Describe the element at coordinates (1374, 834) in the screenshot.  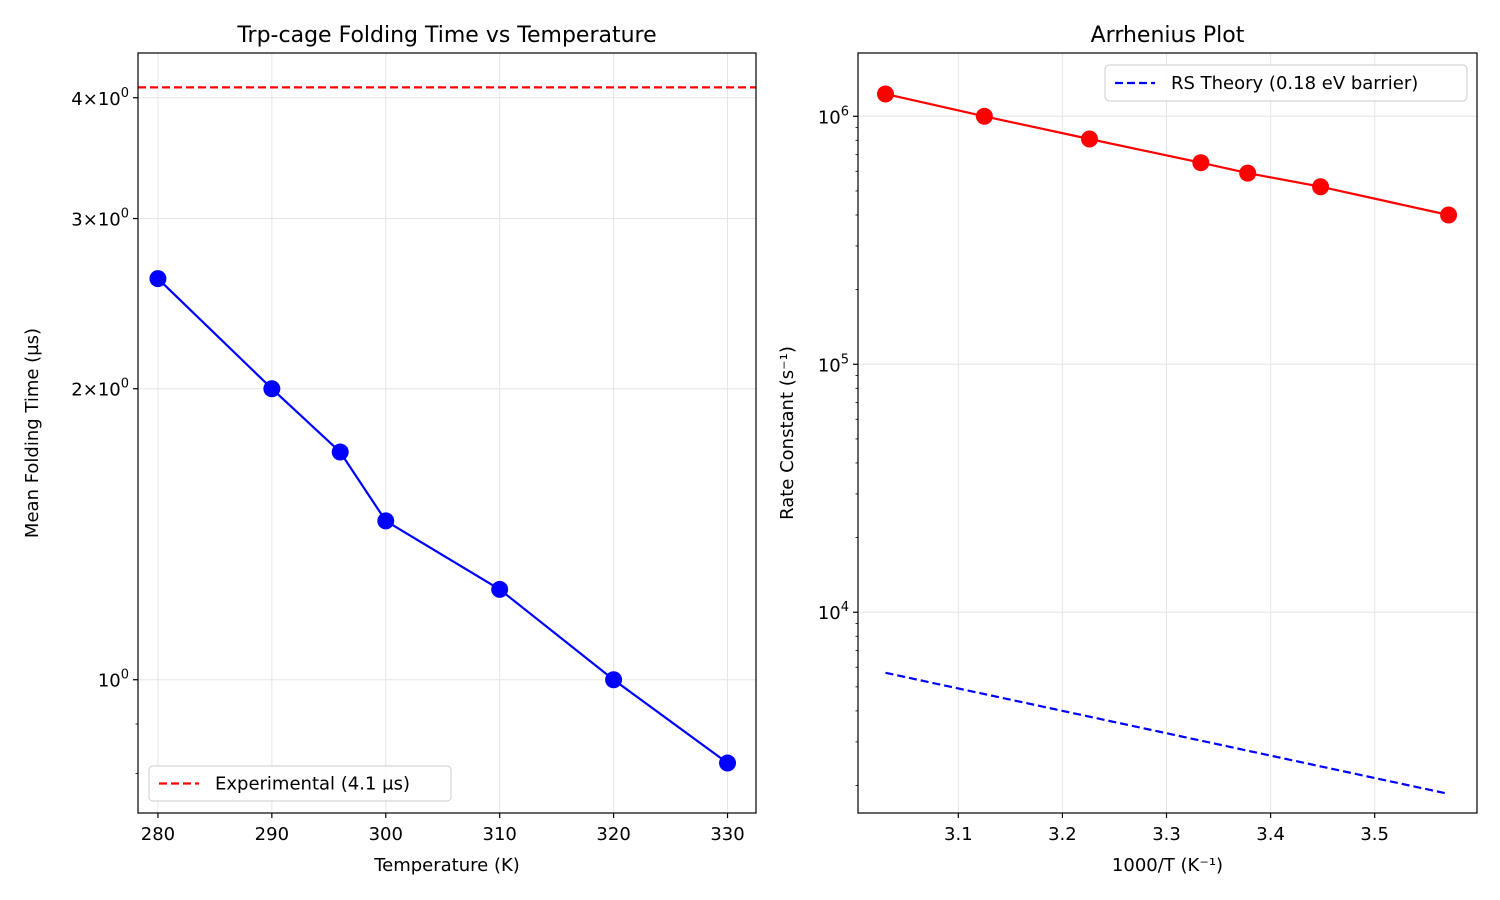
I see `x-tick-label: 3.5` at that location.